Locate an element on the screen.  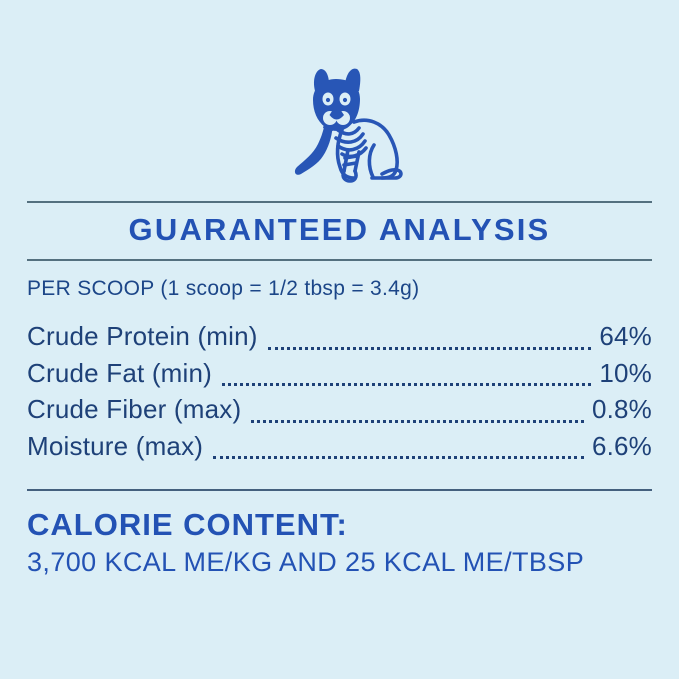
calorie-content-title: CALORIE CONTENT: is located at coordinates (187, 524).